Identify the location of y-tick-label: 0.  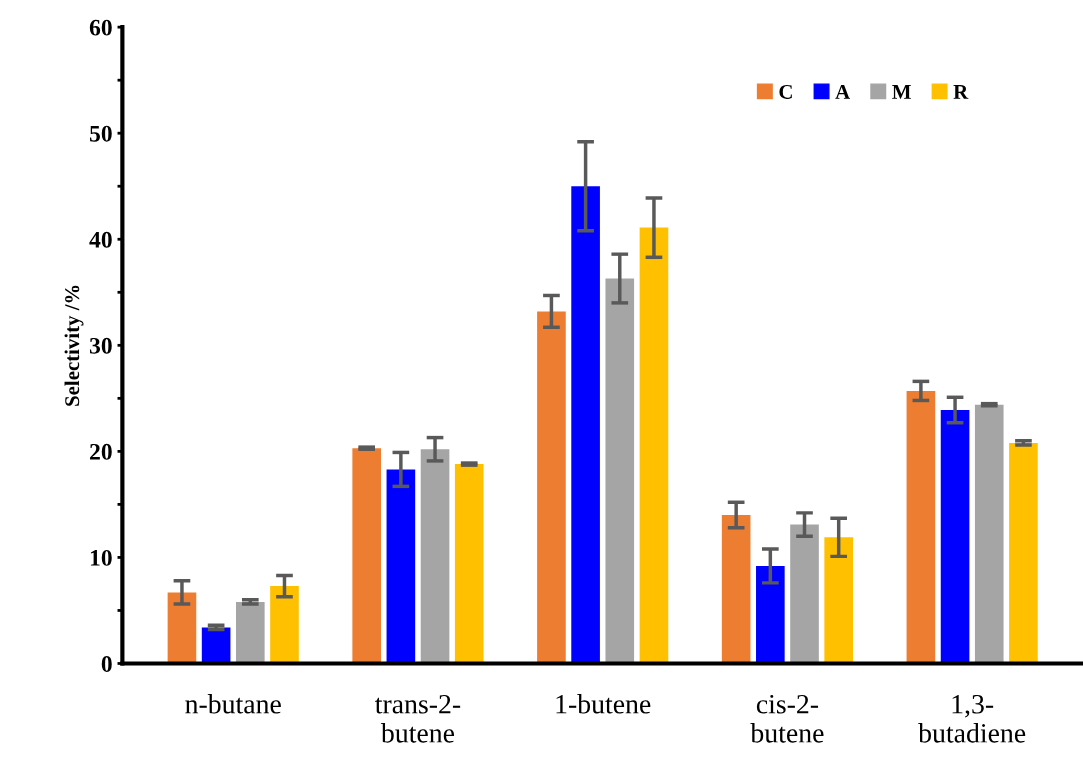
(106, 663).